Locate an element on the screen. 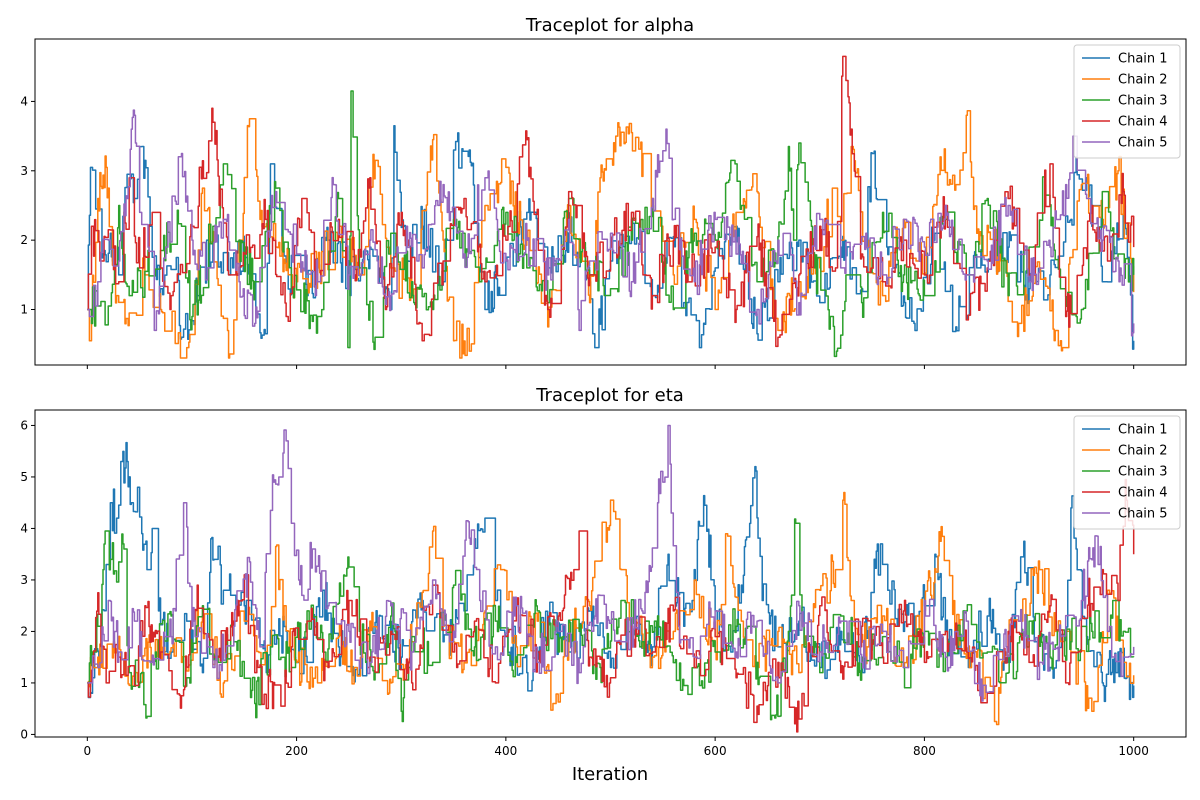 The image size is (1200, 800). alpha-legend: Chain 1 Chain 2 Chain 3 Chain 4 Chain 5 is located at coordinates (1127, 101).